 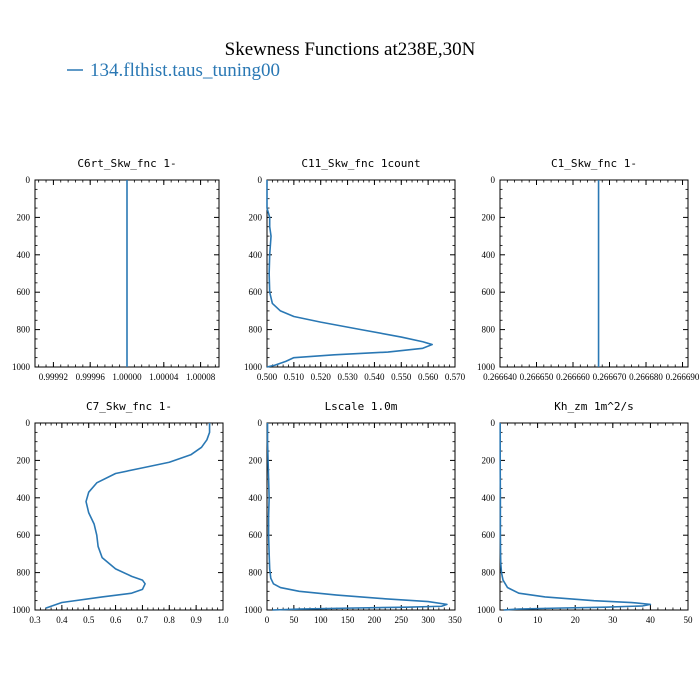 What do you see at coordinates (267, 377) in the screenshot?
I see `x-tick-label: 0.500` at bounding box center [267, 377].